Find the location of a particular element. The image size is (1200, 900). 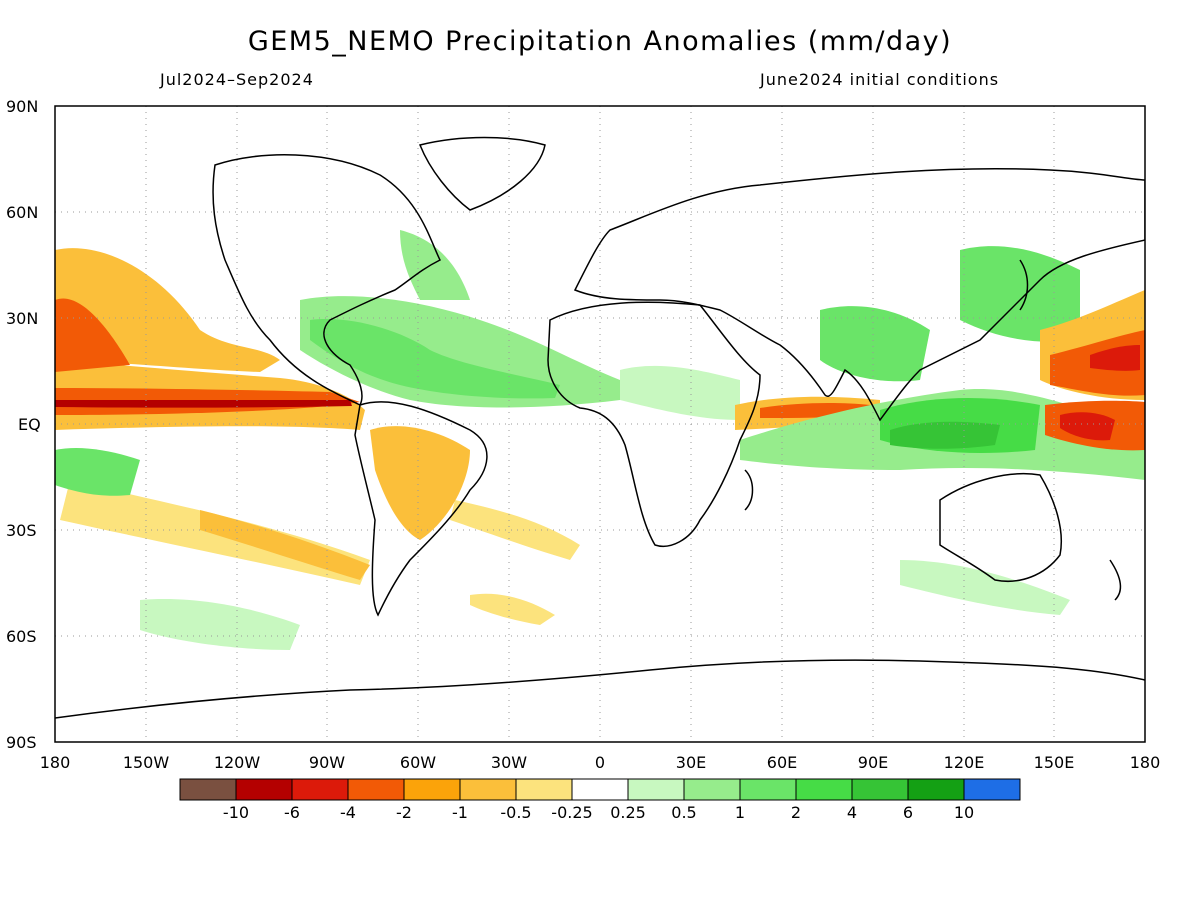

lon-label-180w: 180 is located at coordinates (55, 762).